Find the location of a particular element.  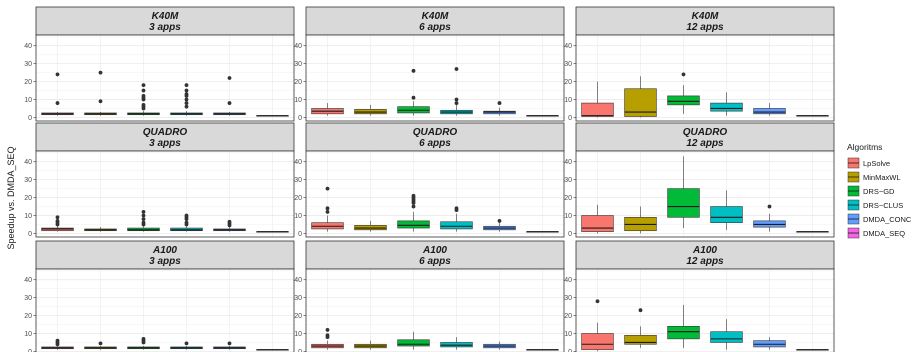

legend-label: DMDA_CONC is located at coordinates (887, 219).